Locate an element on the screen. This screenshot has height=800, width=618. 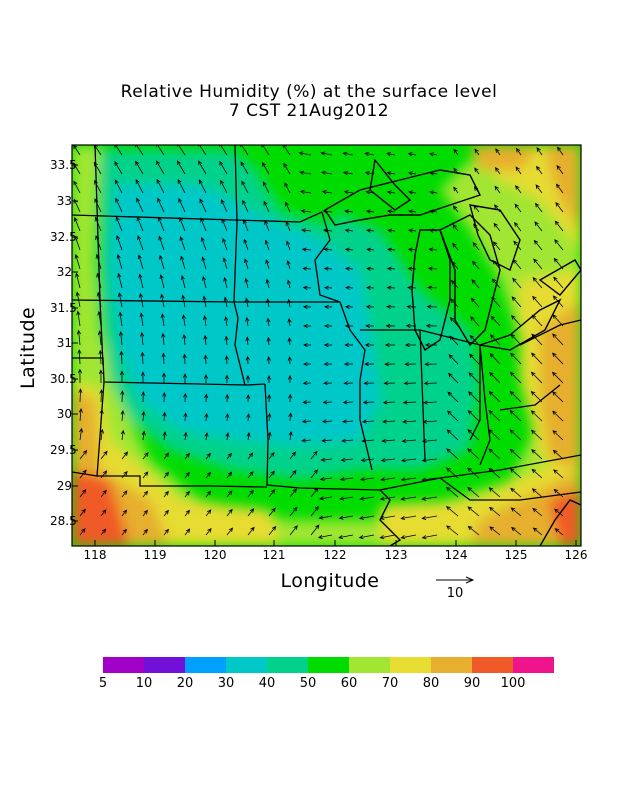
colorbar-swatch is located at coordinates (410, 665).